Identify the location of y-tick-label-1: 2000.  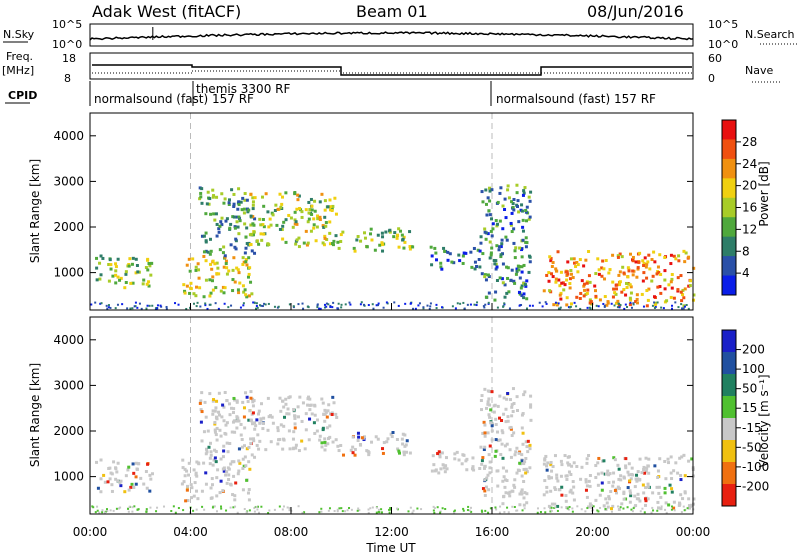
(68, 227).